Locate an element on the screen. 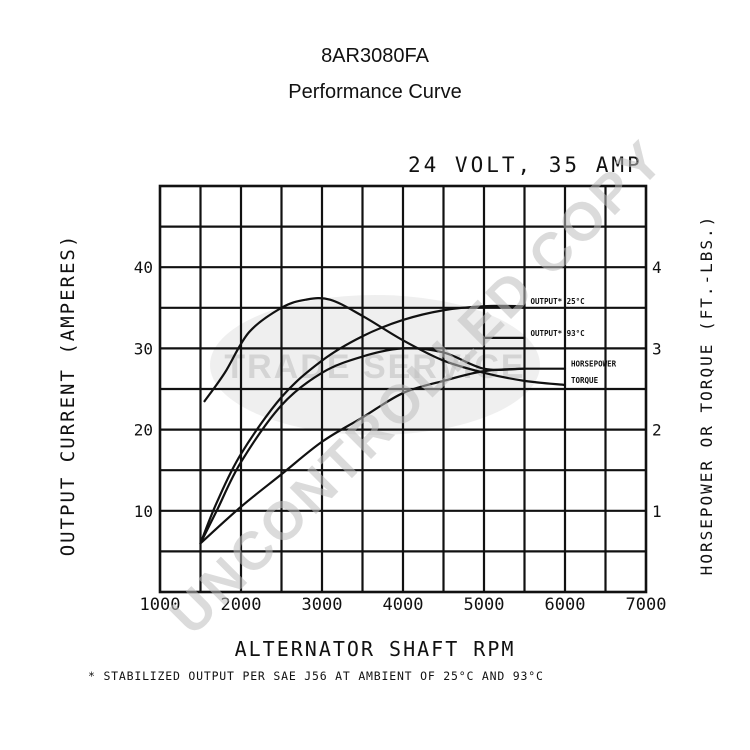 The height and width of the screenshot is (750, 750). y2-tick-label: 4 is located at coordinates (657, 267).